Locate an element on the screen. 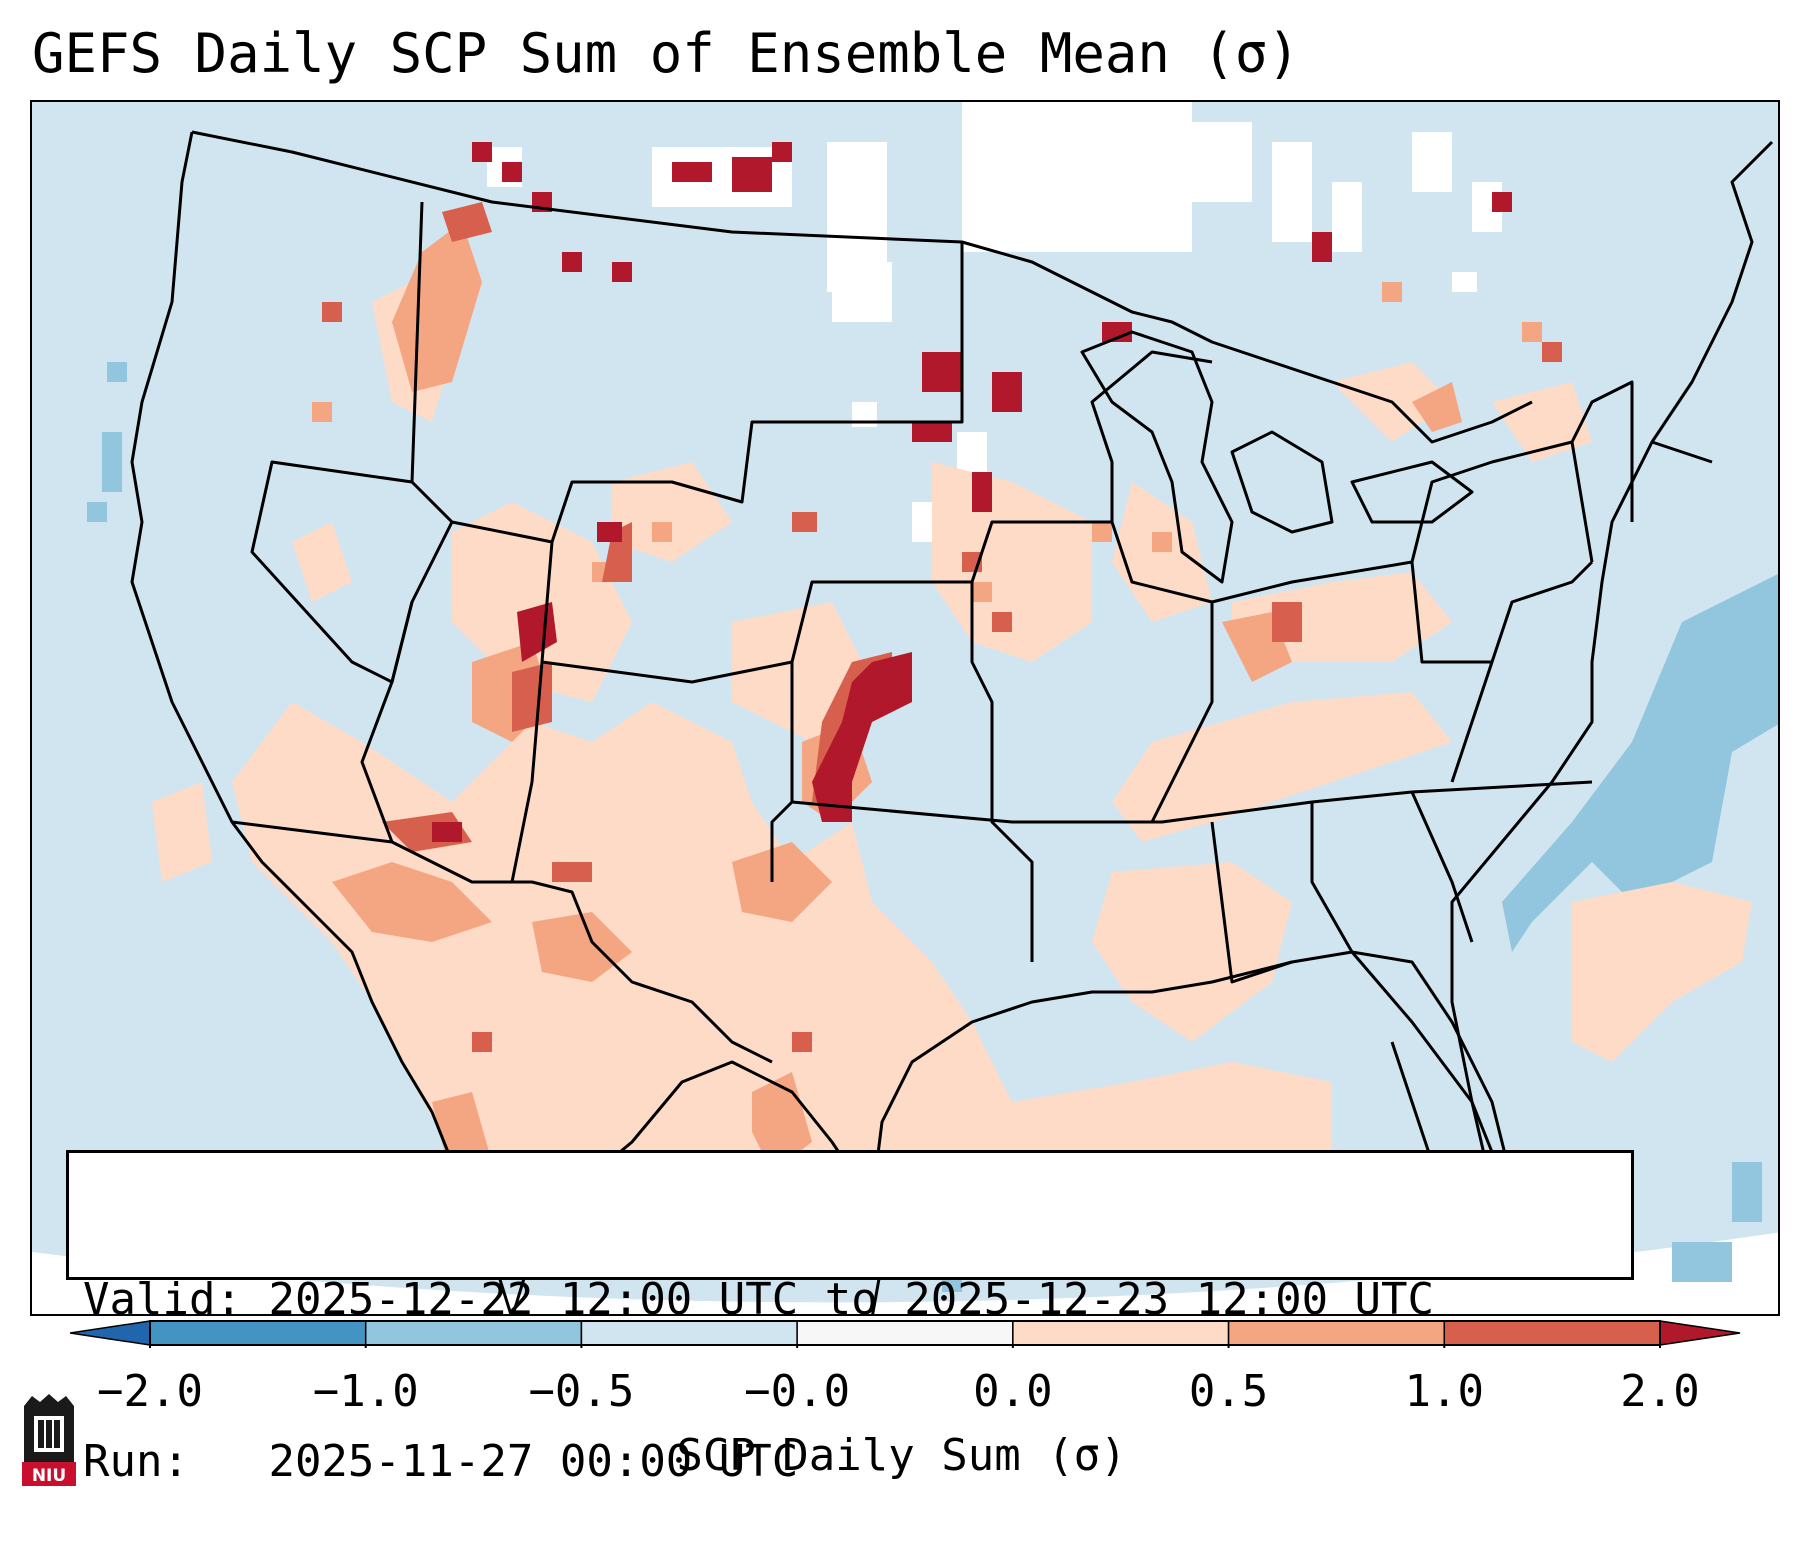 Image resolution: width=1803 pixels, height=1543 pixels. colorbar is located at coordinates (905, 1334).